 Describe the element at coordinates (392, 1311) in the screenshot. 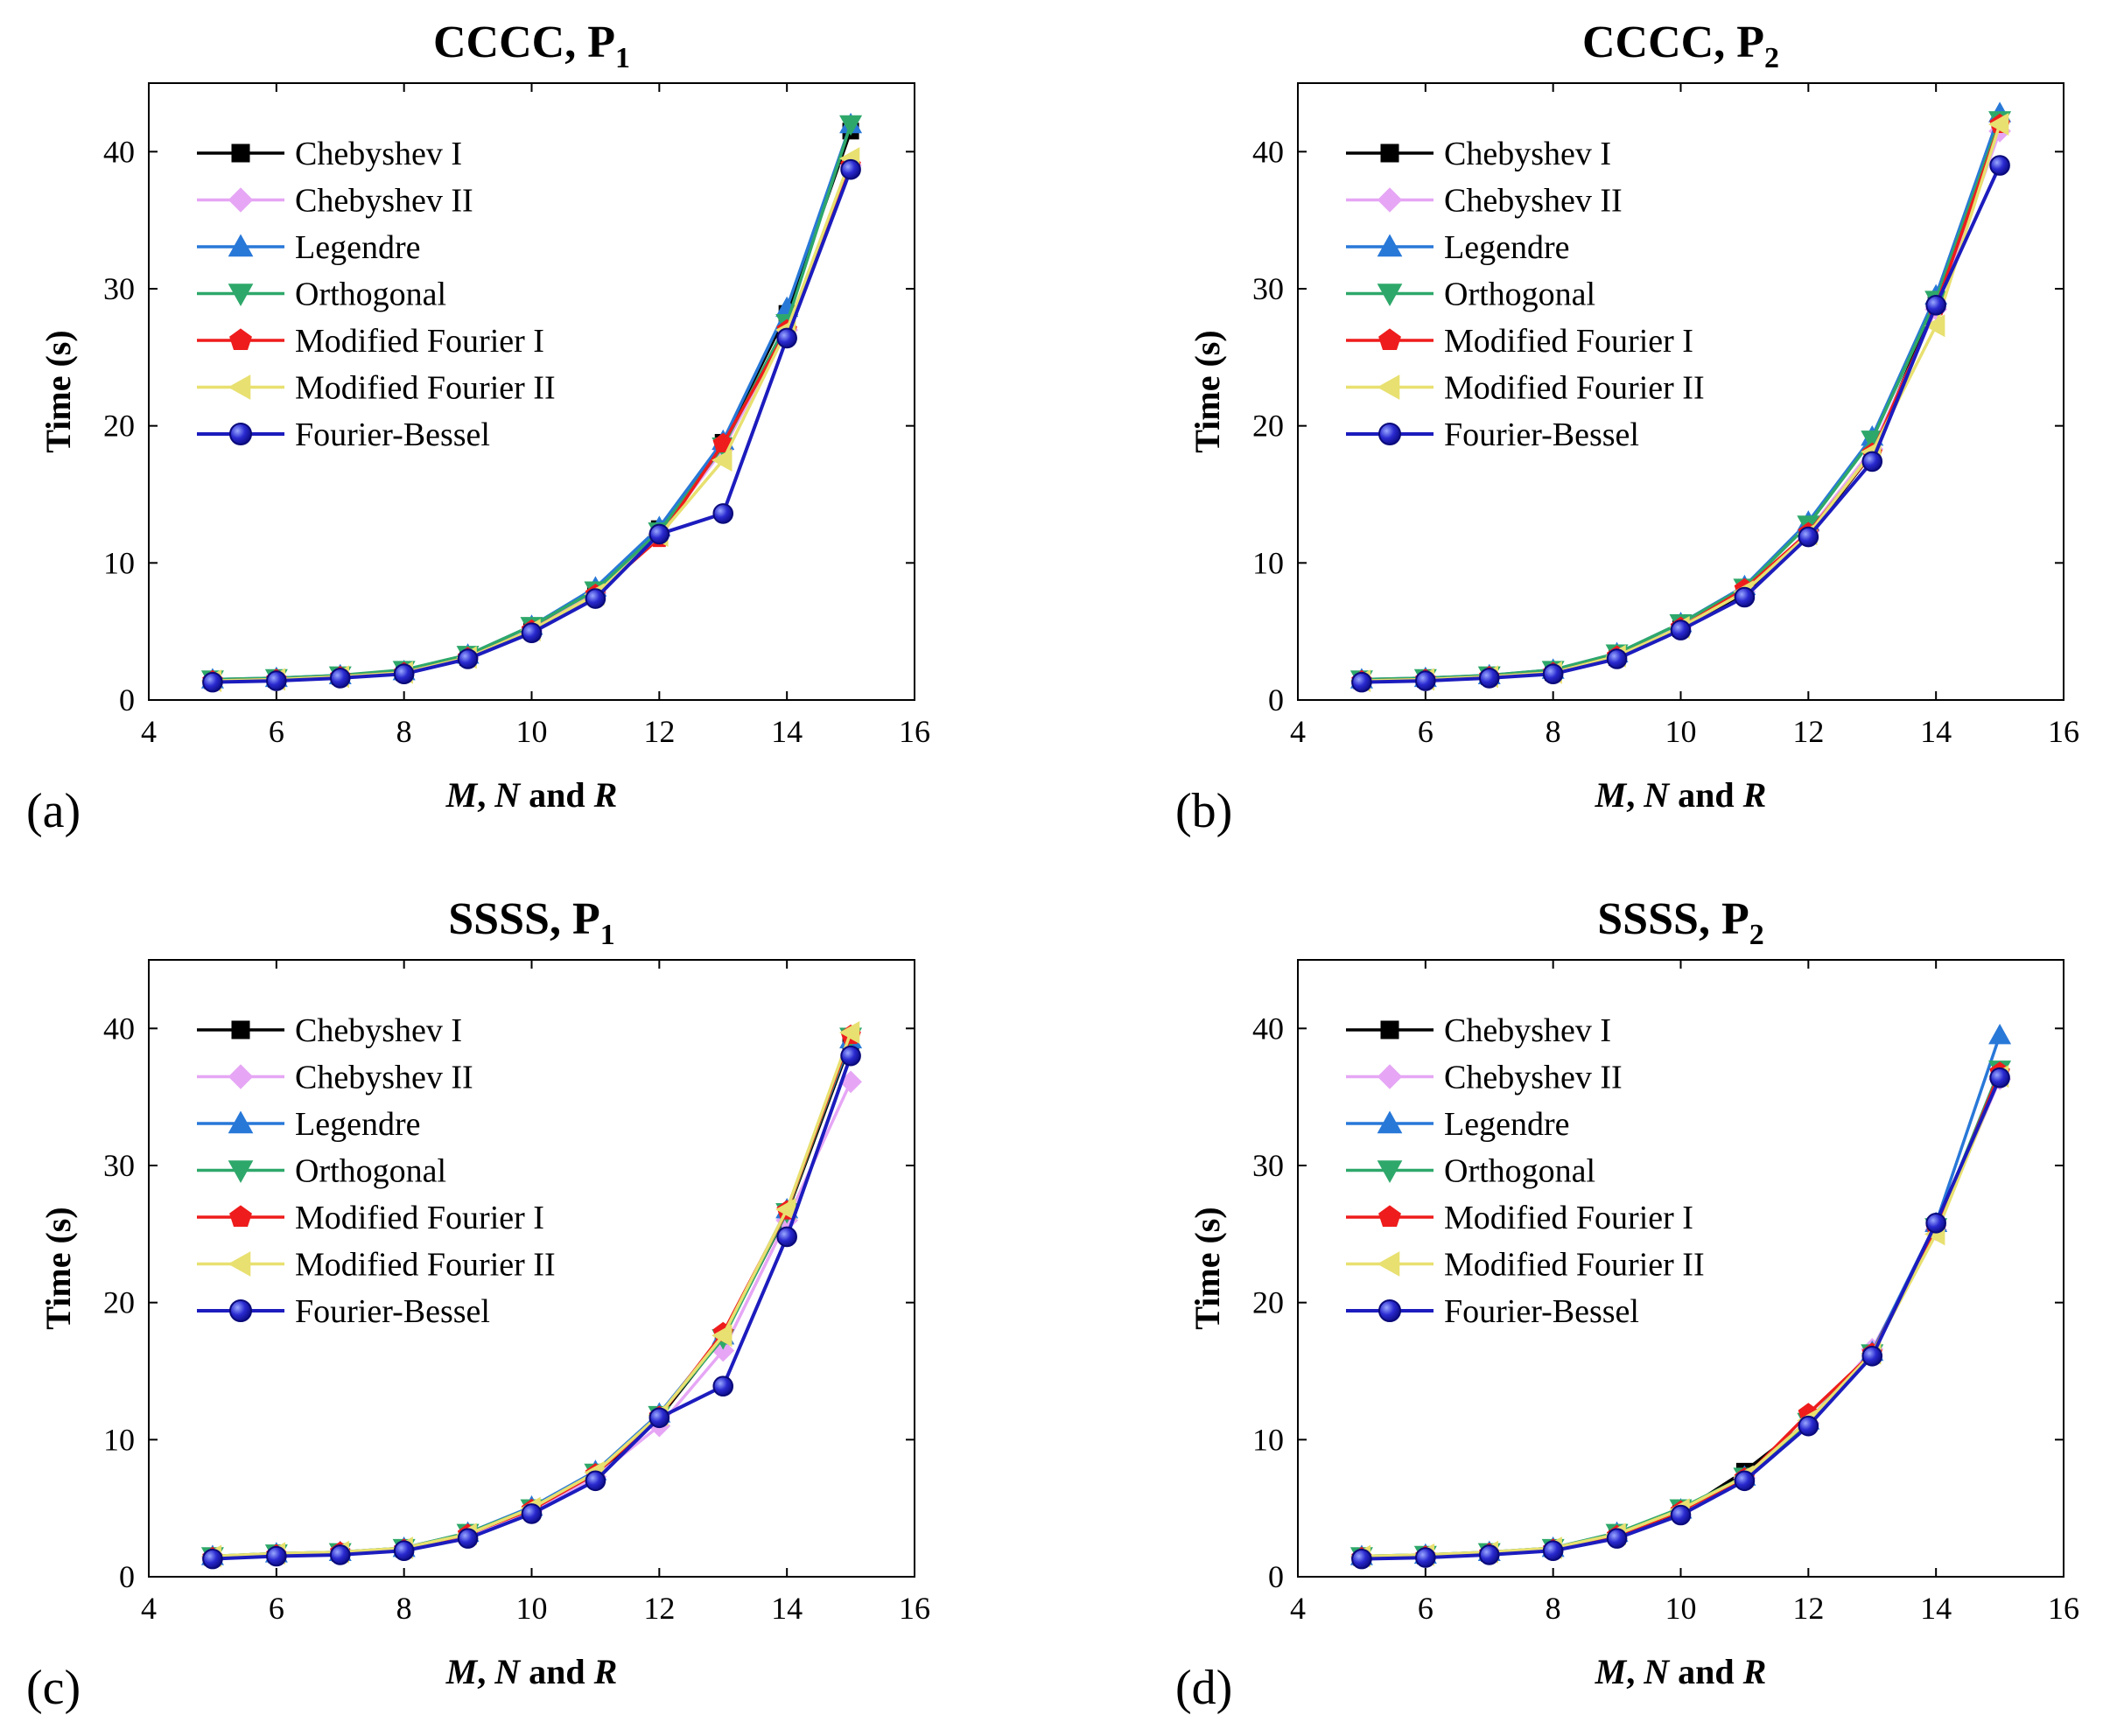

I see `legend-label: Fourier-Bessel` at that location.